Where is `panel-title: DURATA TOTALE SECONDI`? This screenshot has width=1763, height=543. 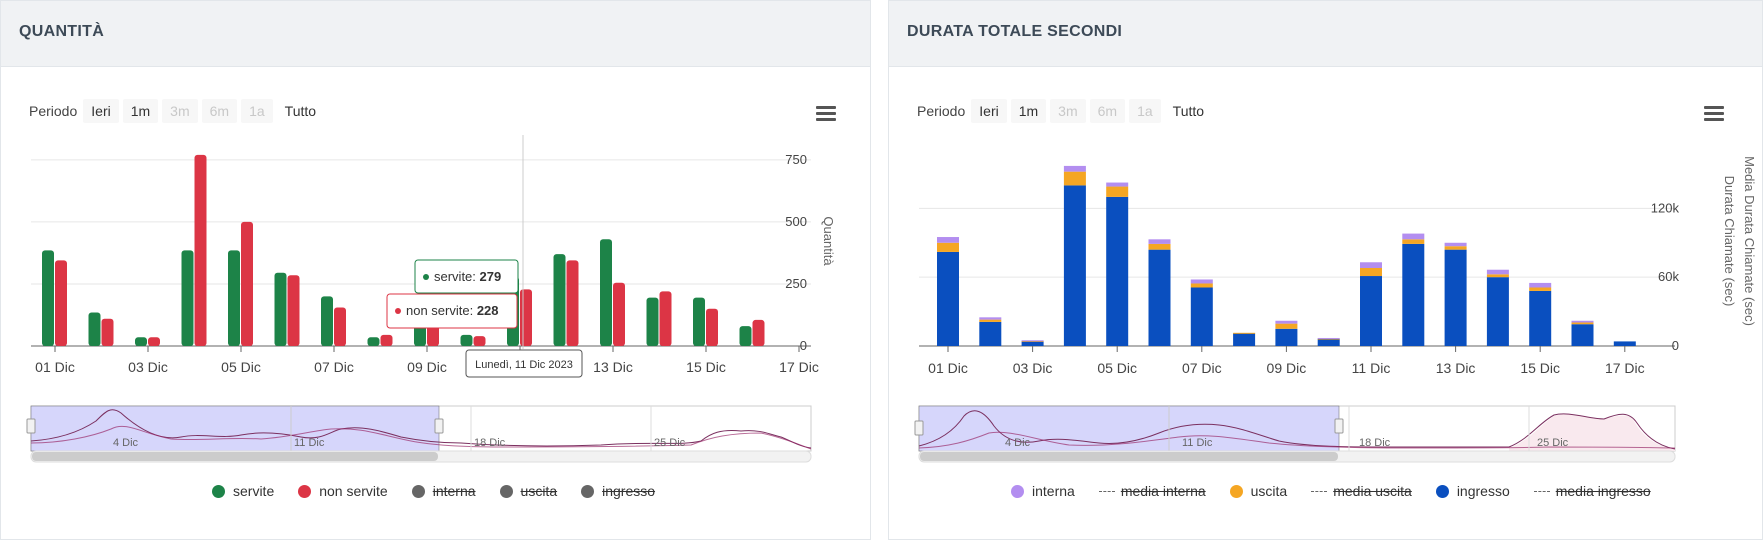 panel-title: DURATA TOTALE SECONDI is located at coordinates (1325, 34).